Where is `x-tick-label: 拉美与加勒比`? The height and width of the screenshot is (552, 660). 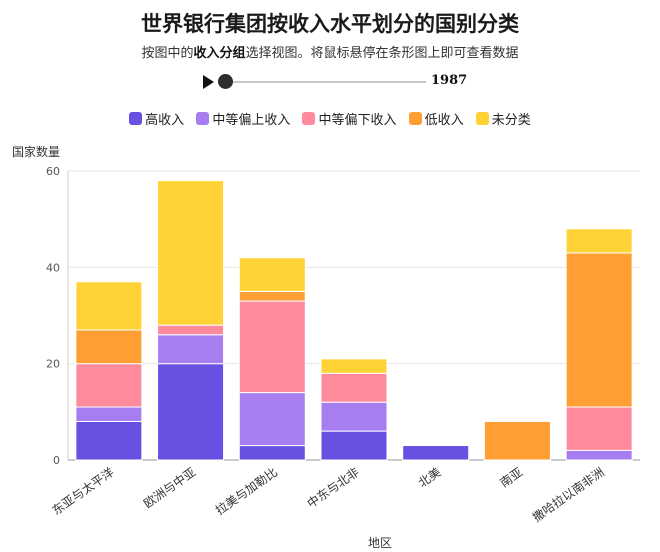 x-tick-label: 拉美与加勒比 is located at coordinates (246, 491).